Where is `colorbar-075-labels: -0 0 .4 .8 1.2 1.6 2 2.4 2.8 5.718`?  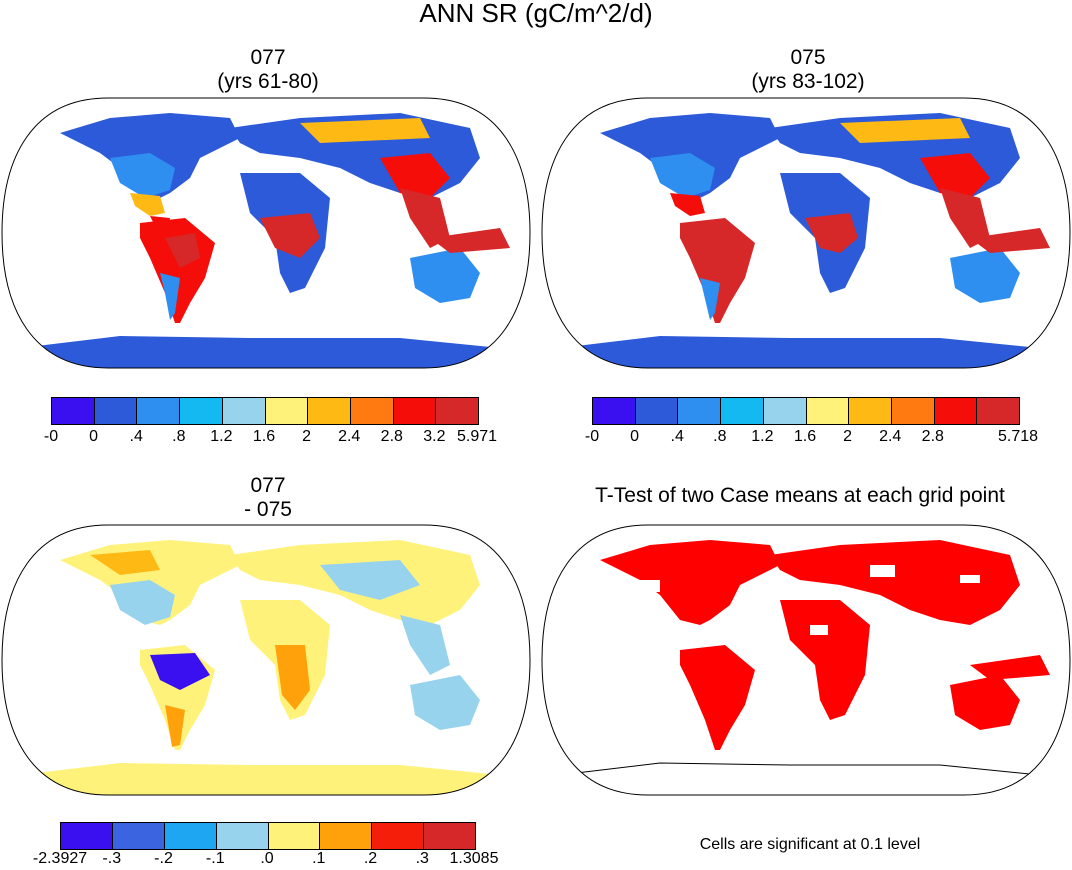
colorbar-075-labels: -0 0 .4 .8 1.2 1.6 2 2.4 2.8 5.718 is located at coordinates (811, 438).